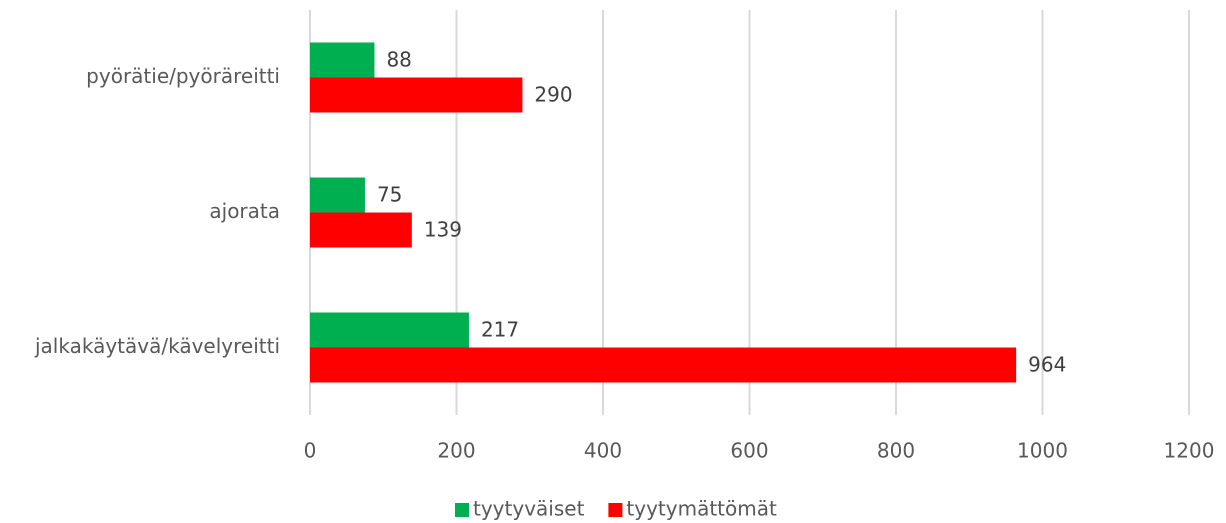 This screenshot has width=1226, height=523. What do you see at coordinates (896, 451) in the screenshot?
I see `x-tick-label: 800` at bounding box center [896, 451].